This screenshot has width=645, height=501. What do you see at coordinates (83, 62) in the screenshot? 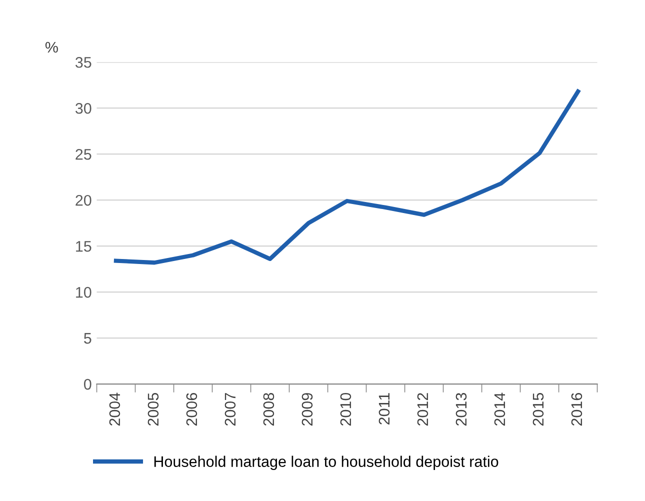
I see `y-tick-label: 35` at bounding box center [83, 62].